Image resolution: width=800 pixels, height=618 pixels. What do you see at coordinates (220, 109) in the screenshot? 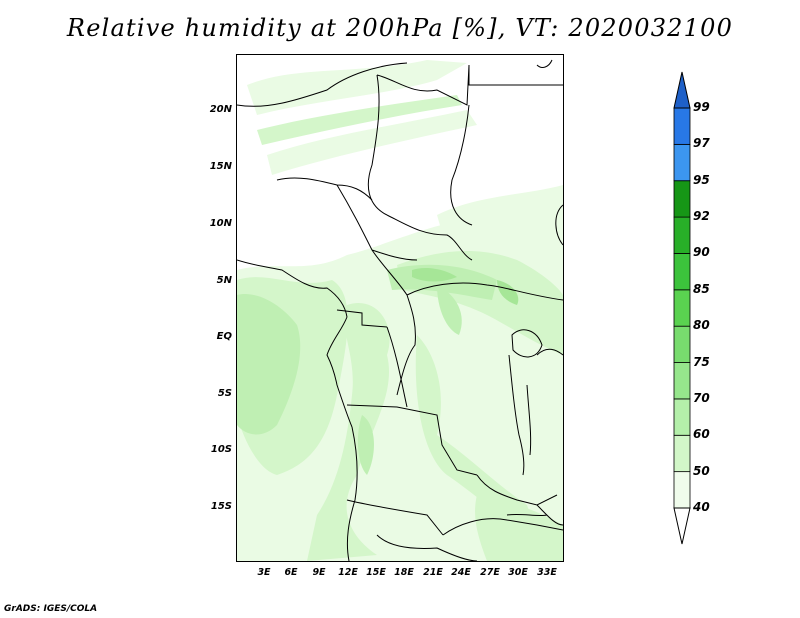
I see `lat-label-20n: 20N` at bounding box center [220, 109].